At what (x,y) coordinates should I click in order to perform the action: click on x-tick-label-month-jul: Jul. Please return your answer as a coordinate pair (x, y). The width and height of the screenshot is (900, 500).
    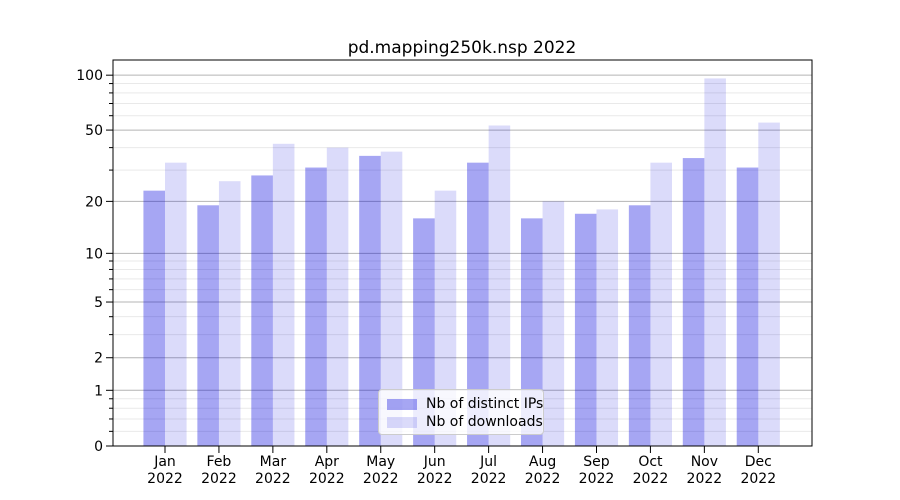
    Looking at the image, I should click on (488, 462).